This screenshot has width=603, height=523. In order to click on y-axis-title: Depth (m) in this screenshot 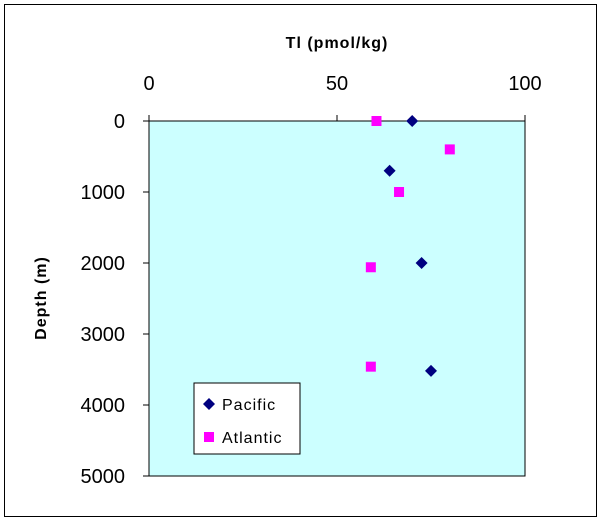, I will do `click(41, 298)`.